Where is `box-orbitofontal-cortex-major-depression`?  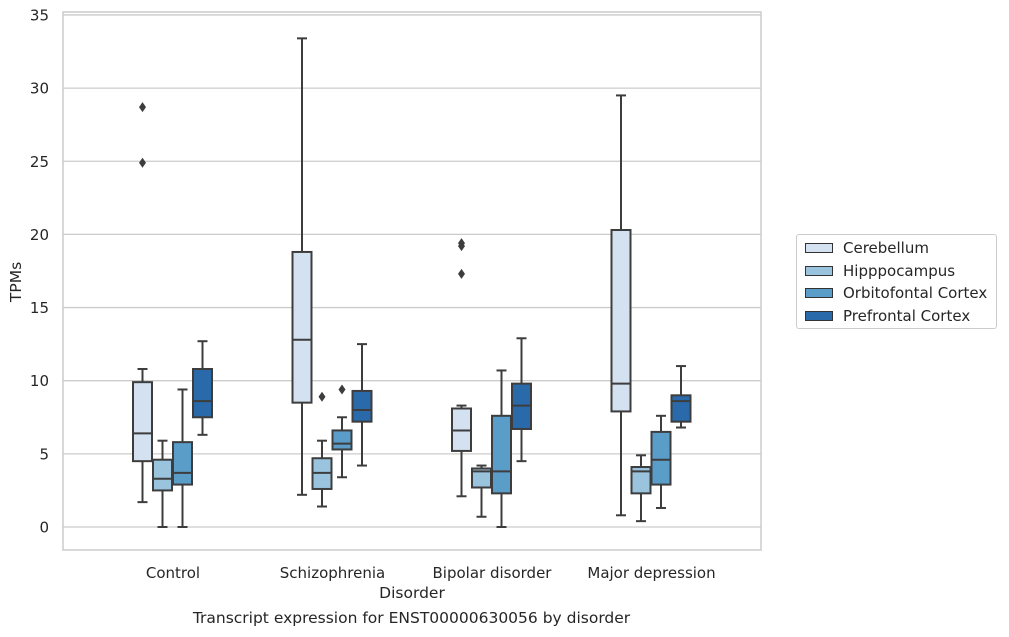
box-orbitofontal-cortex-major-depression is located at coordinates (661, 461).